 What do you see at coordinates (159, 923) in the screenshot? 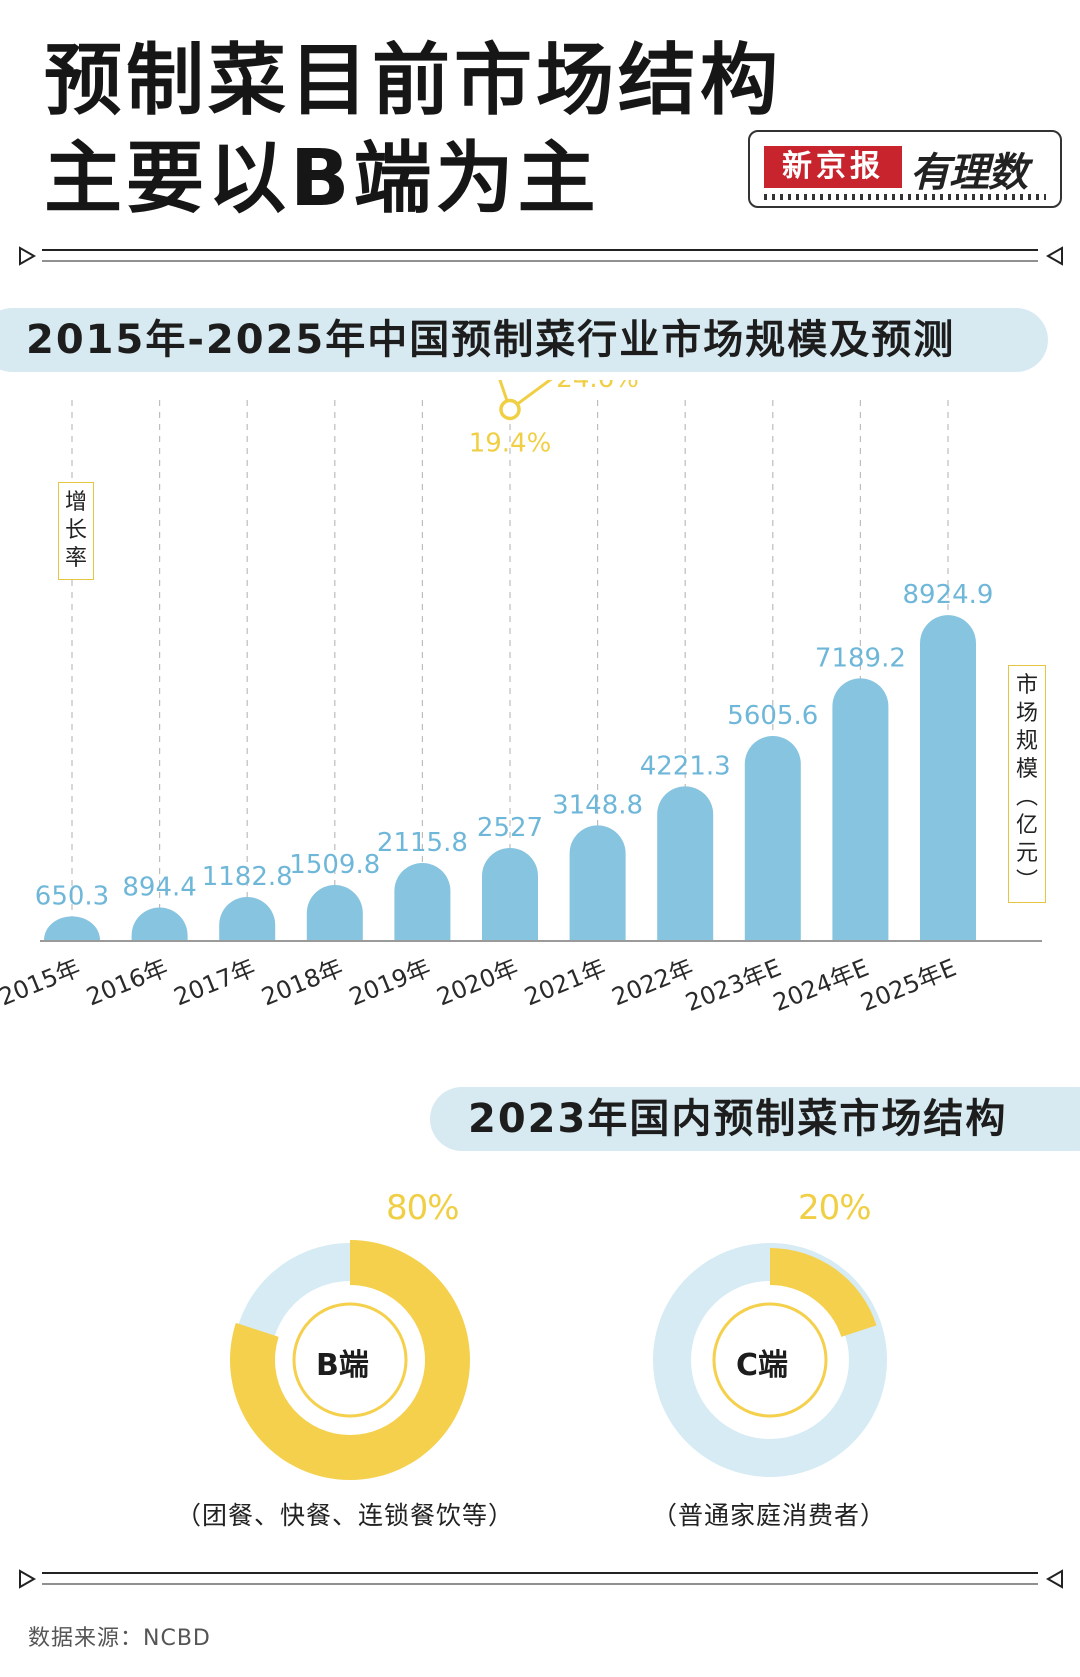
I see `bar-2016年` at bounding box center [159, 923].